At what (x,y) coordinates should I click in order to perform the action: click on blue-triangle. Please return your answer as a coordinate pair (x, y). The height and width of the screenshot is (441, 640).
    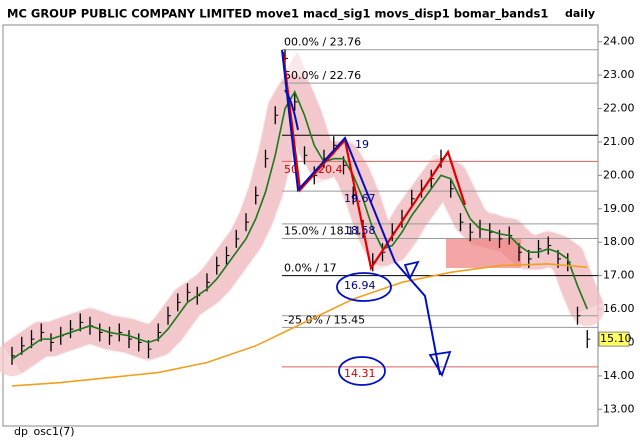
    Looking at the image, I should click on (427, 319).